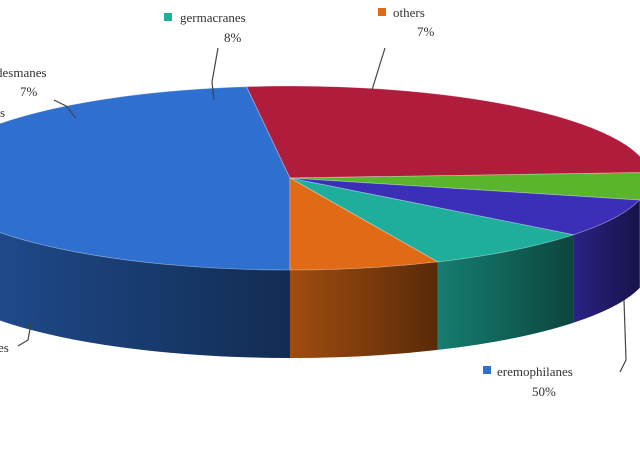 The width and height of the screenshot is (640, 462). Describe the element at coordinates (65, 109) in the screenshot. I see `leader-line-desmanes` at that location.